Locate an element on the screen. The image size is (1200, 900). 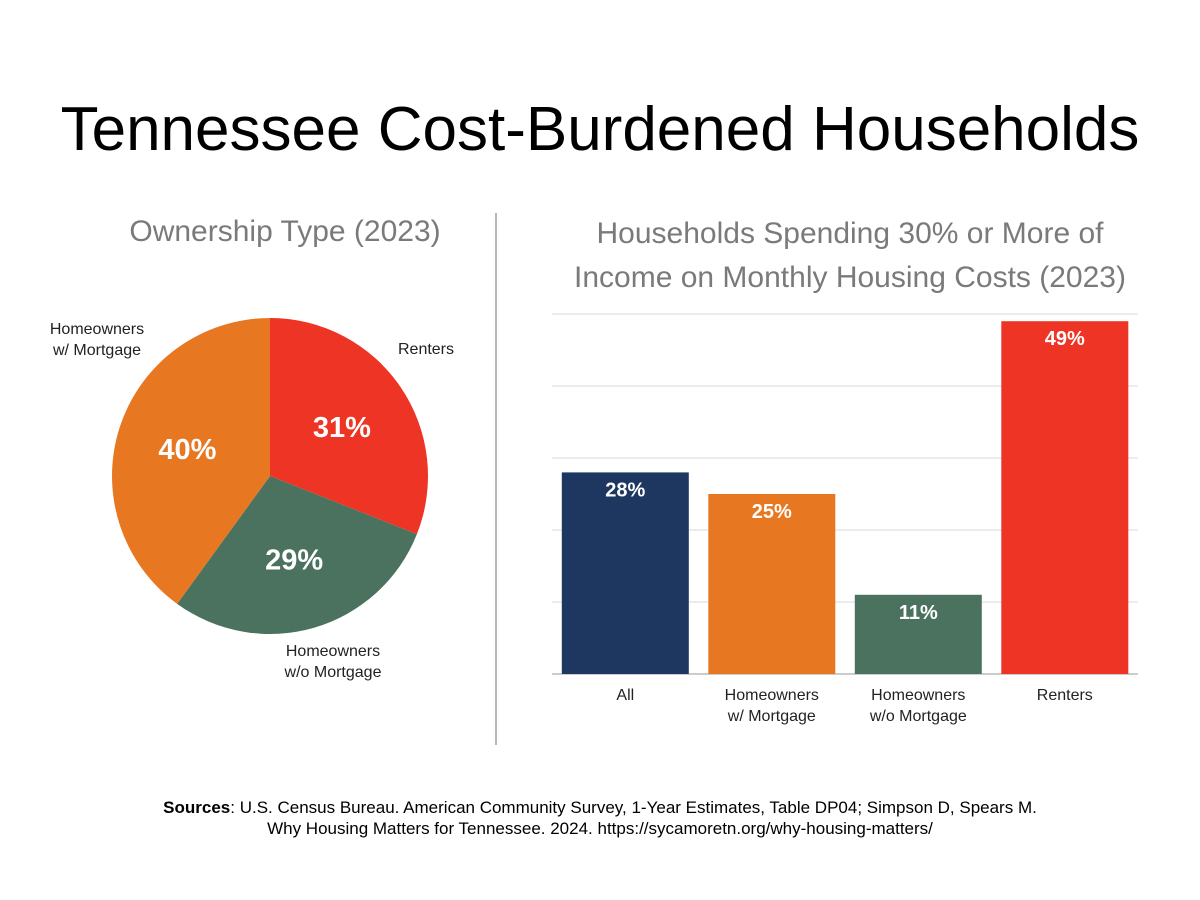
x-tick-label-line: Renters is located at coordinates (1065, 695).